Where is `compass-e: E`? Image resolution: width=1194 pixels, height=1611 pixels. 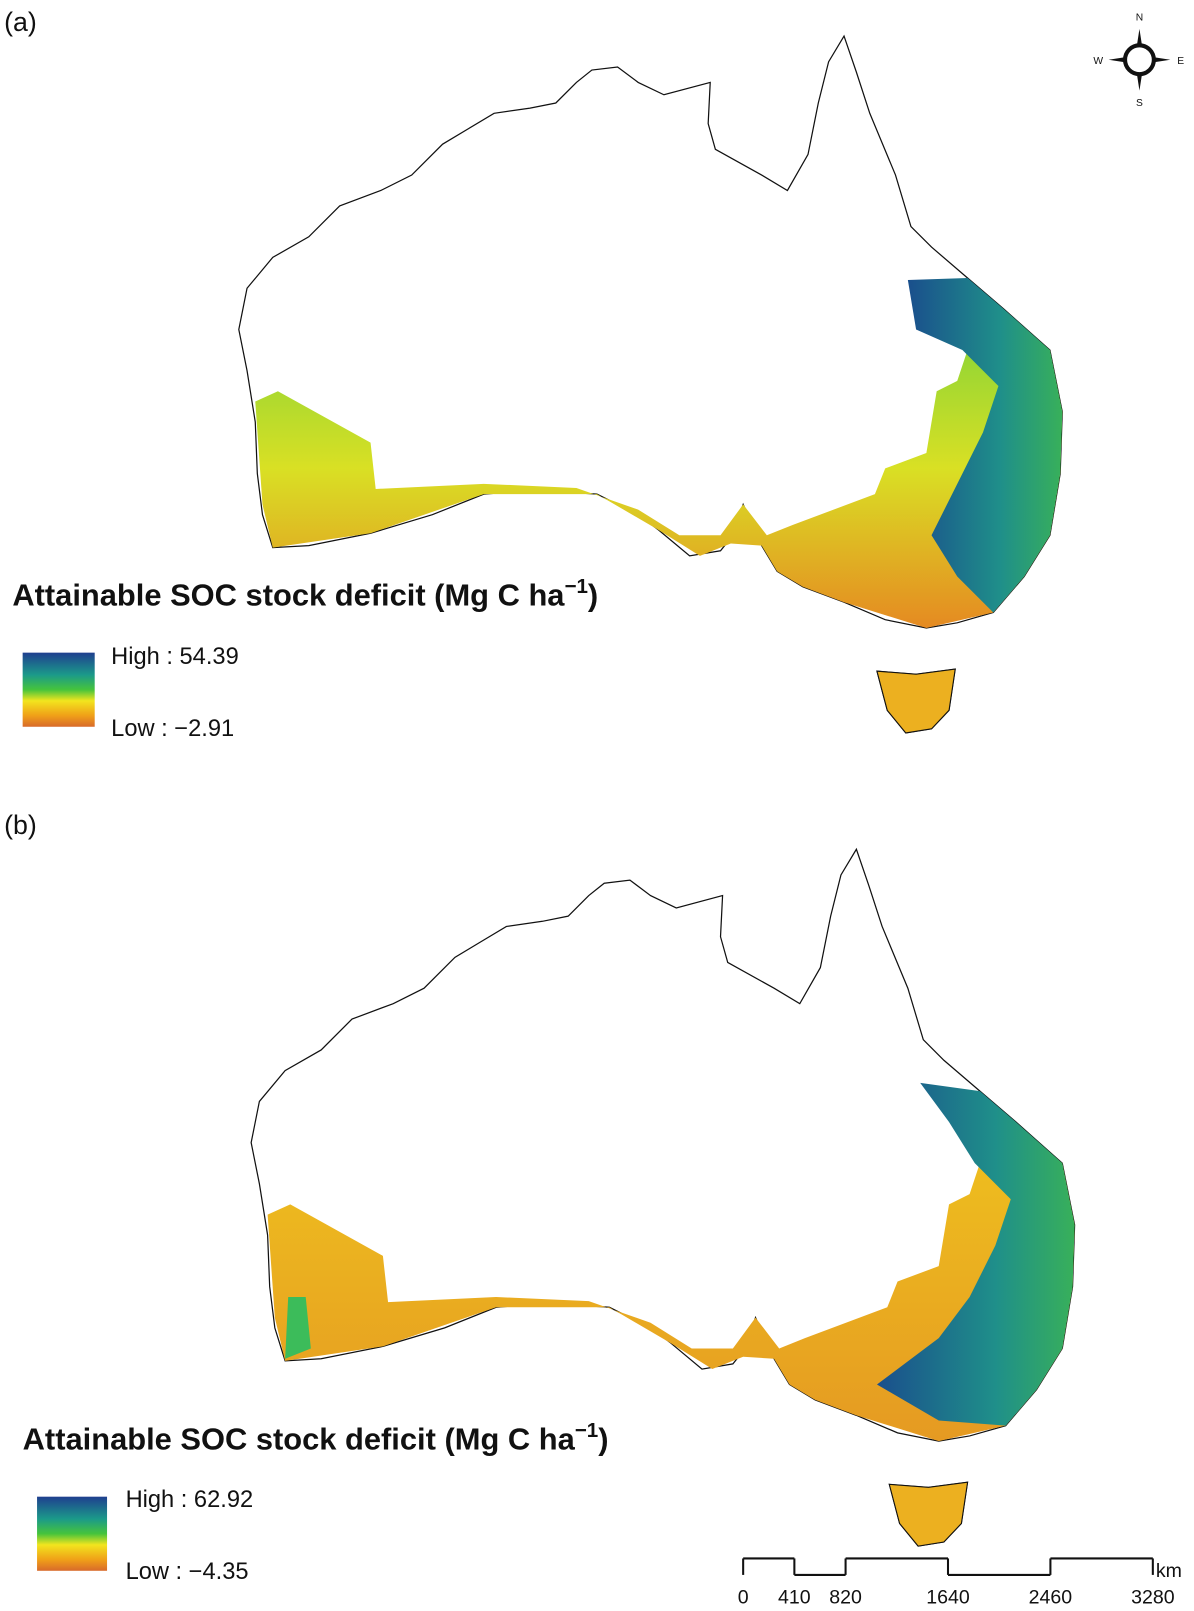
compass-e: E is located at coordinates (1180, 61).